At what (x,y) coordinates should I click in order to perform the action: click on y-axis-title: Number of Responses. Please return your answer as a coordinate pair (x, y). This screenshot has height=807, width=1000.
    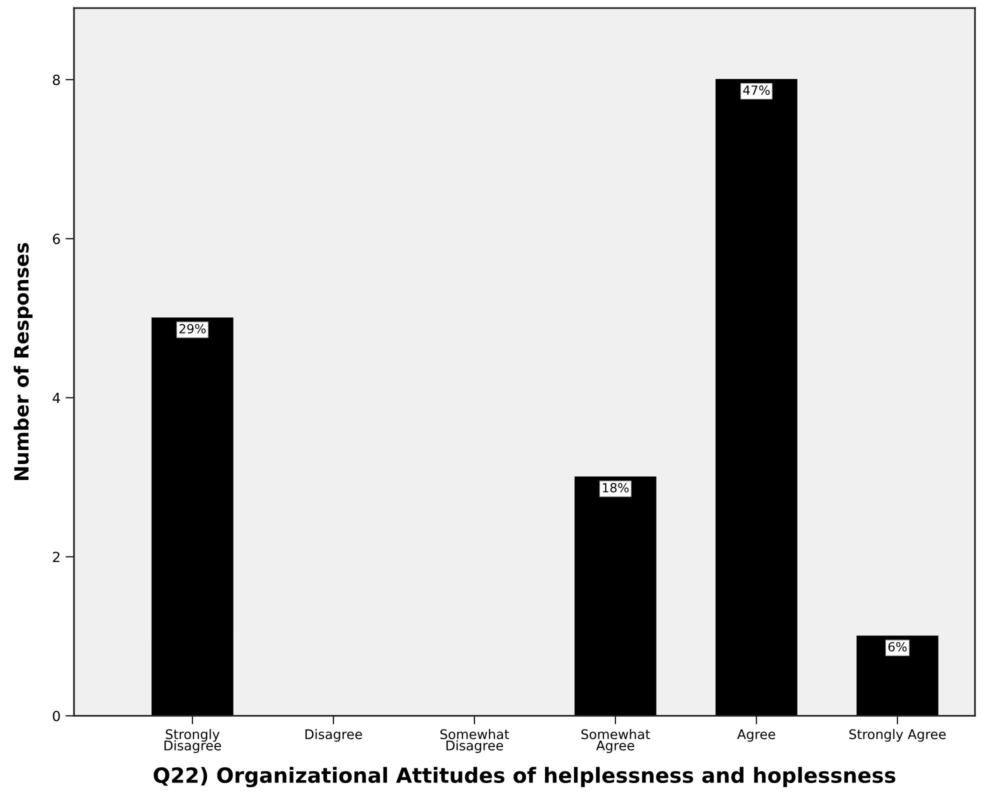
    Looking at the image, I should click on (23, 361).